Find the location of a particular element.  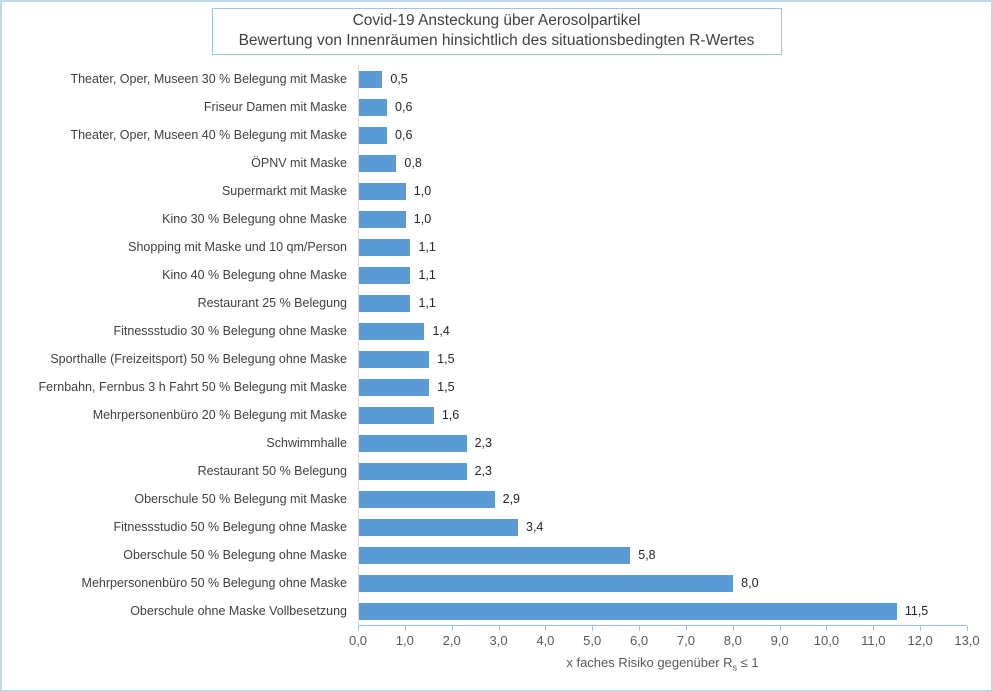

bar-row: Supermarkt mit Maske 1,0 is located at coordinates (496, 191).